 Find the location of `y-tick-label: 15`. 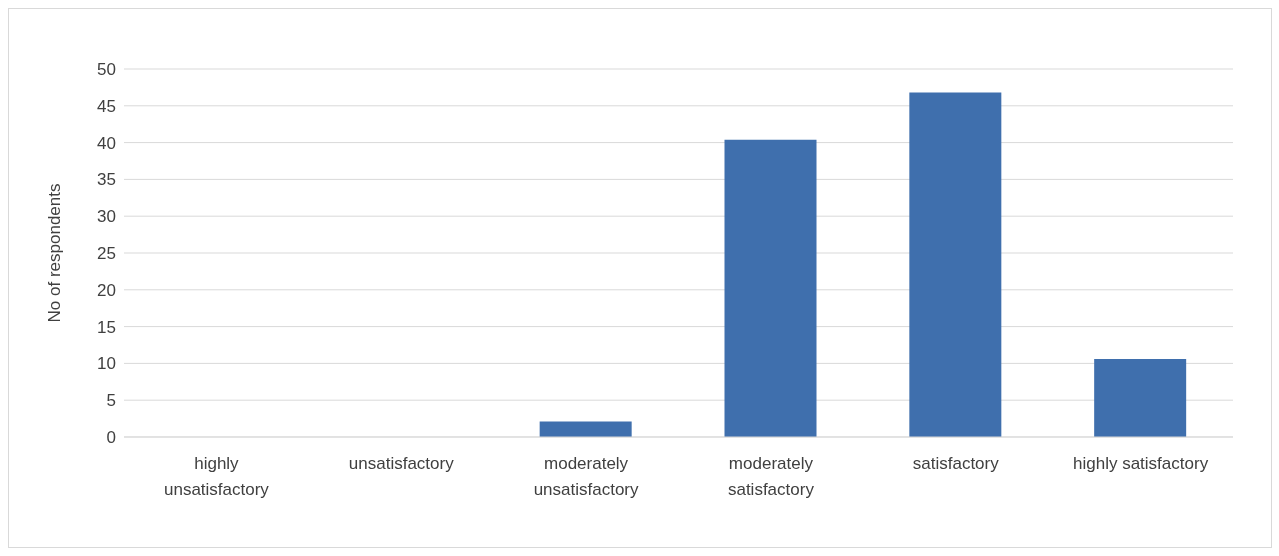

y-tick-label: 15 is located at coordinates (106, 327).